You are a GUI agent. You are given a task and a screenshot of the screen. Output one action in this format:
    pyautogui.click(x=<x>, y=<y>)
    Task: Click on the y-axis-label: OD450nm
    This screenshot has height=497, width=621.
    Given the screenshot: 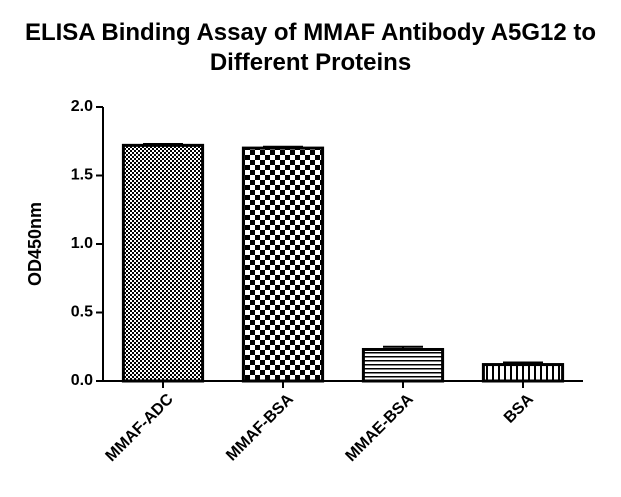 What is the action you would take?
    pyautogui.click(x=35, y=244)
    